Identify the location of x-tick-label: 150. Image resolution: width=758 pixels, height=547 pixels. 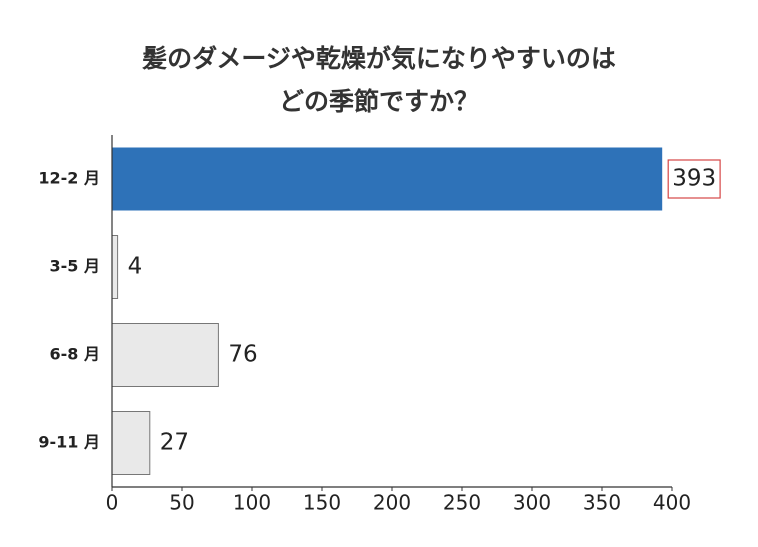
(322, 503).